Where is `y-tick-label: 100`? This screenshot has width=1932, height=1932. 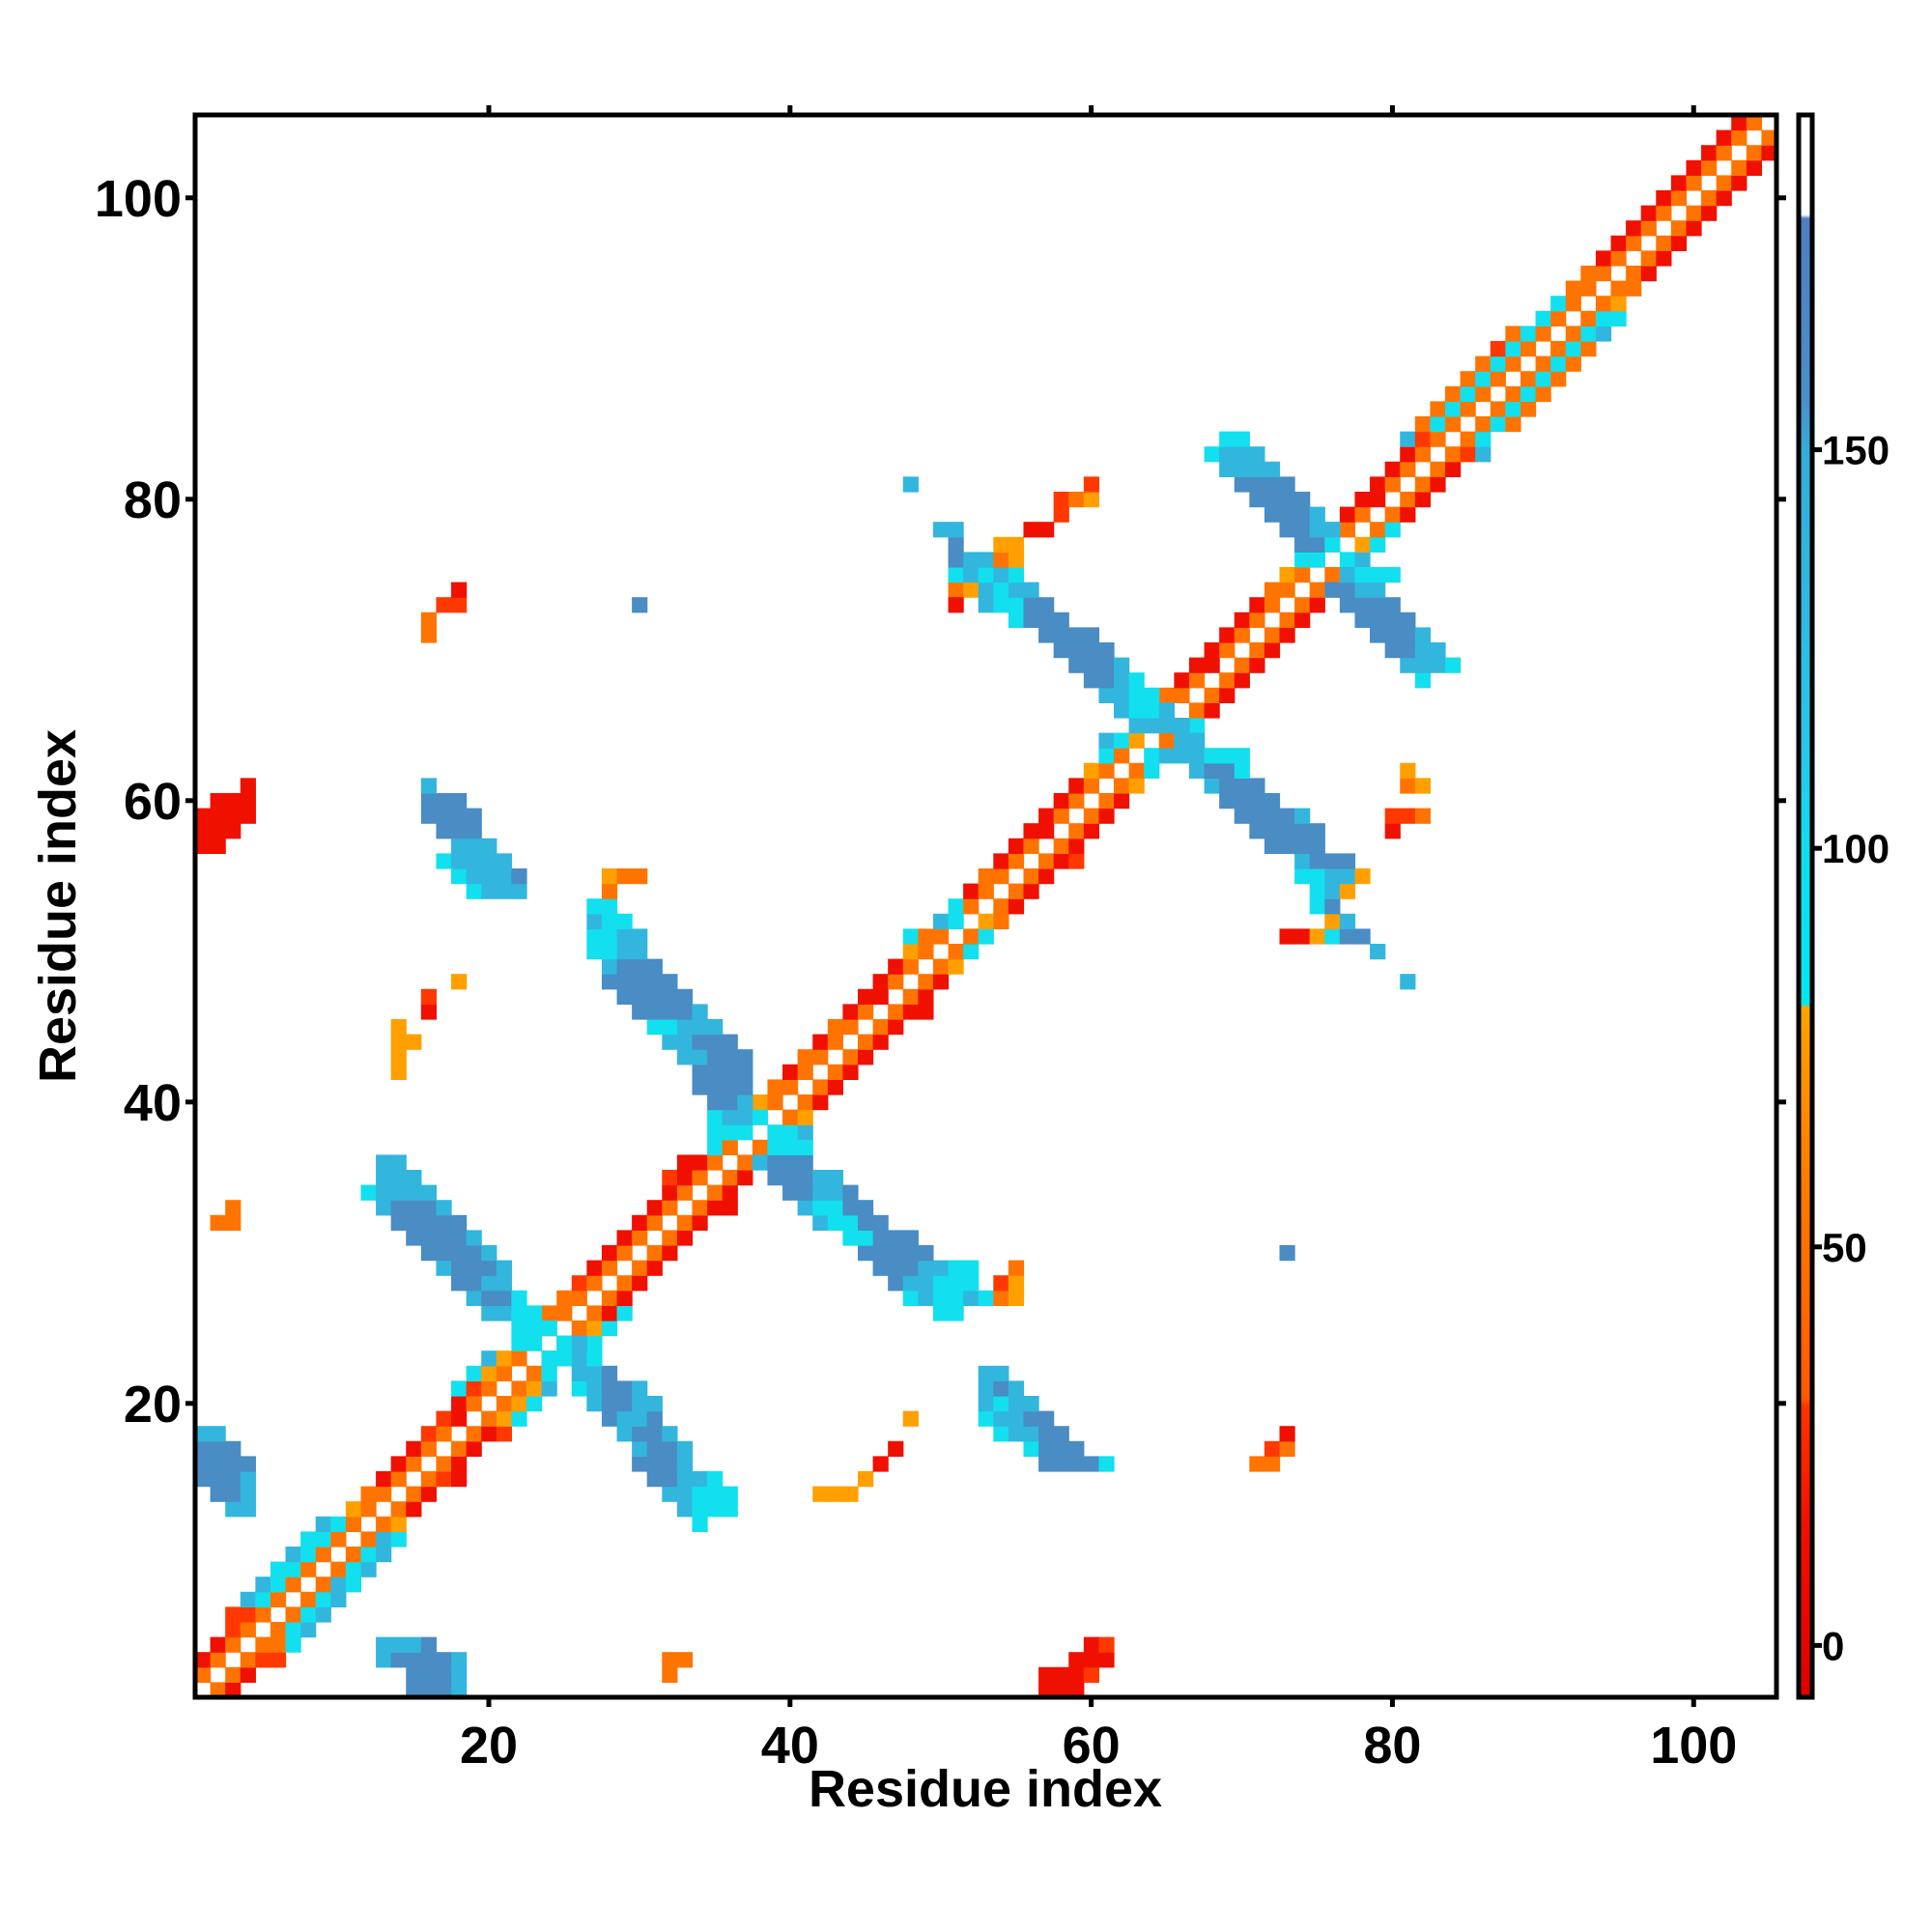 y-tick-label: 100 is located at coordinates (138, 199).